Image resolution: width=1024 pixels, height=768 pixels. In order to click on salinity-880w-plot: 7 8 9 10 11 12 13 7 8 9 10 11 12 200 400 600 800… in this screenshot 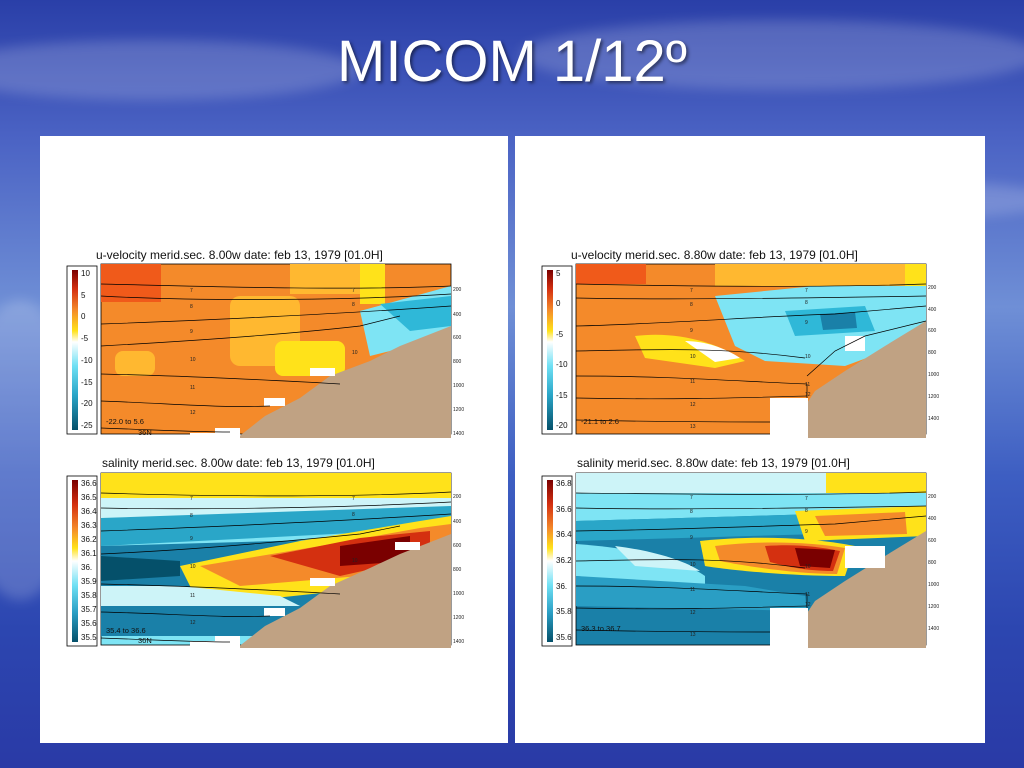, I will do `click(740, 560)`.